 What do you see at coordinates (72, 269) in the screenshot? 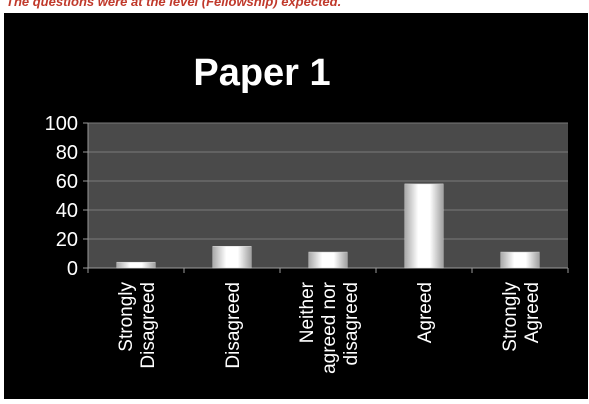
I see `y-tick-label: 0` at bounding box center [72, 269].